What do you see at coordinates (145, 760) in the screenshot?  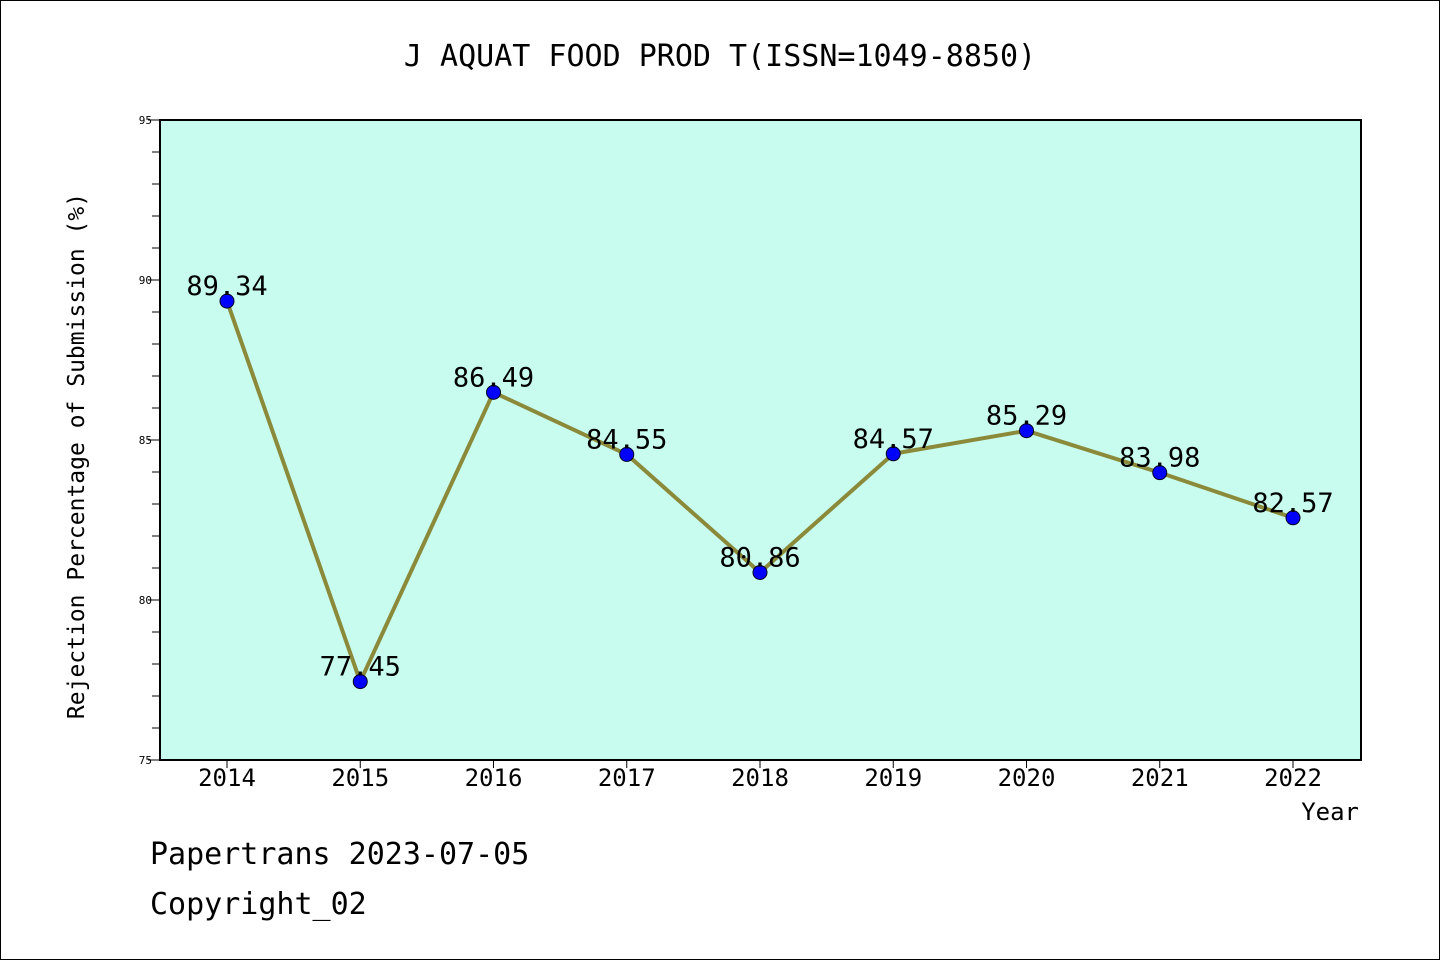 I see `y-tick-label: 75` at bounding box center [145, 760].